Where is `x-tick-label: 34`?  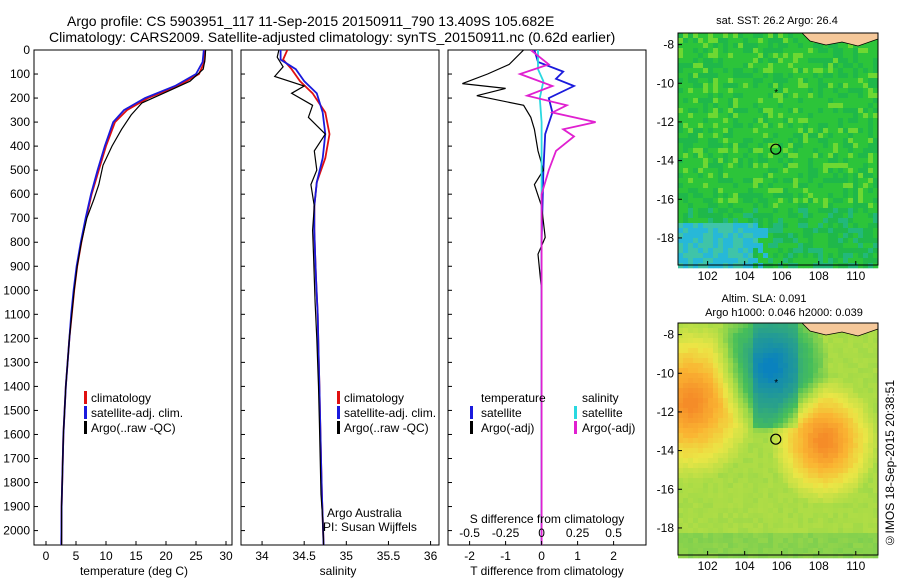
x-tick-label: 34 is located at coordinates (262, 556).